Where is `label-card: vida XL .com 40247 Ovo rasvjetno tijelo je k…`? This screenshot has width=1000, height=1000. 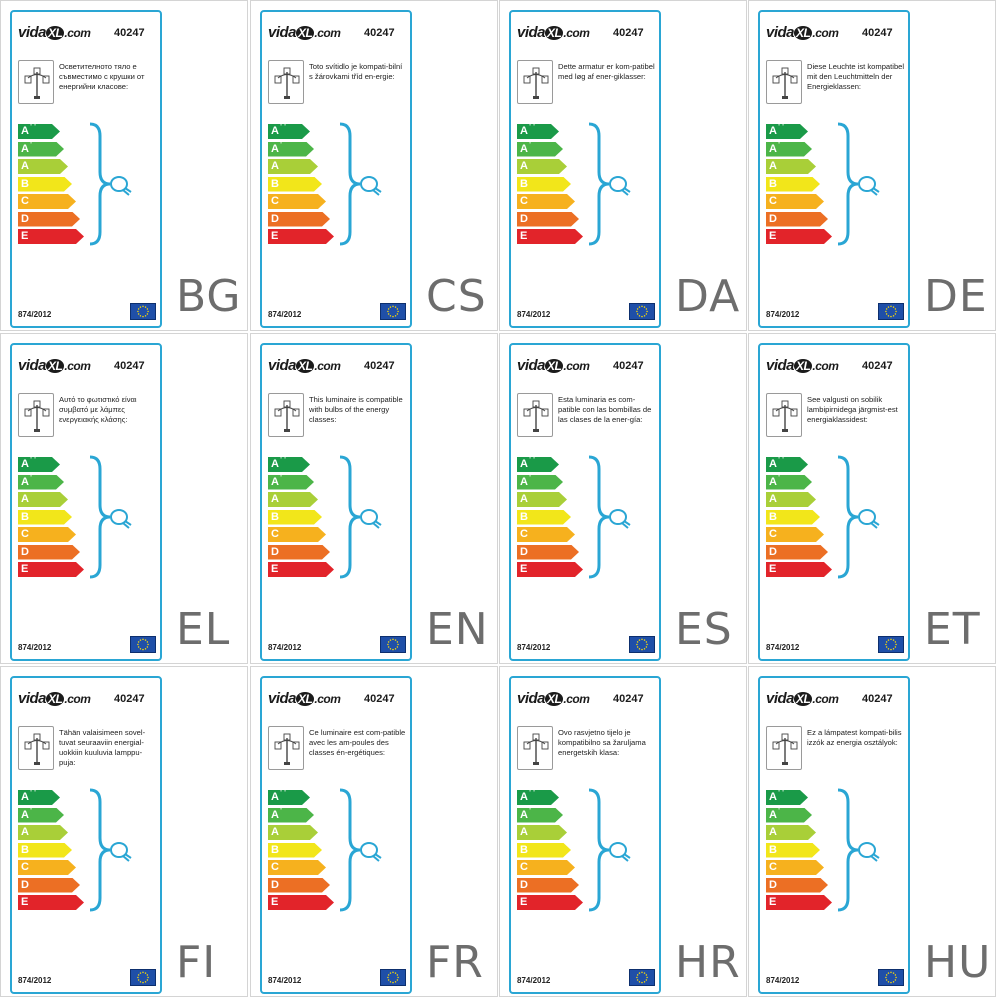
label-card: vida XL .com 40247 Ovo rasvjetno tijelo je k… is located at coordinates (585, 835).